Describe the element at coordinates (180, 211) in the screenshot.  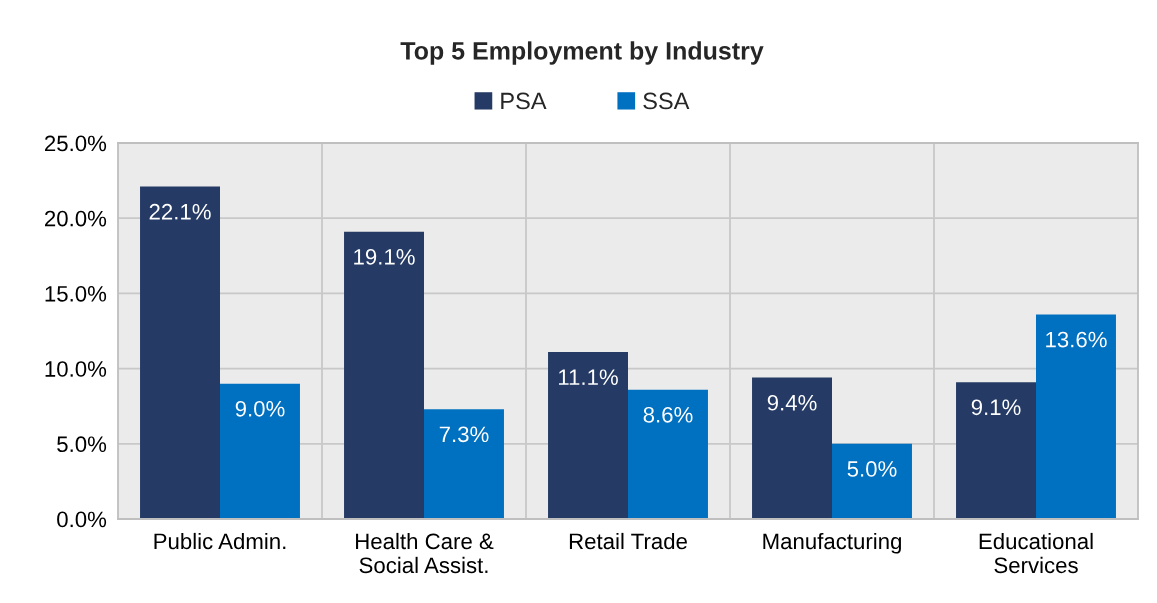
I see `data-label: 22.1%` at that location.